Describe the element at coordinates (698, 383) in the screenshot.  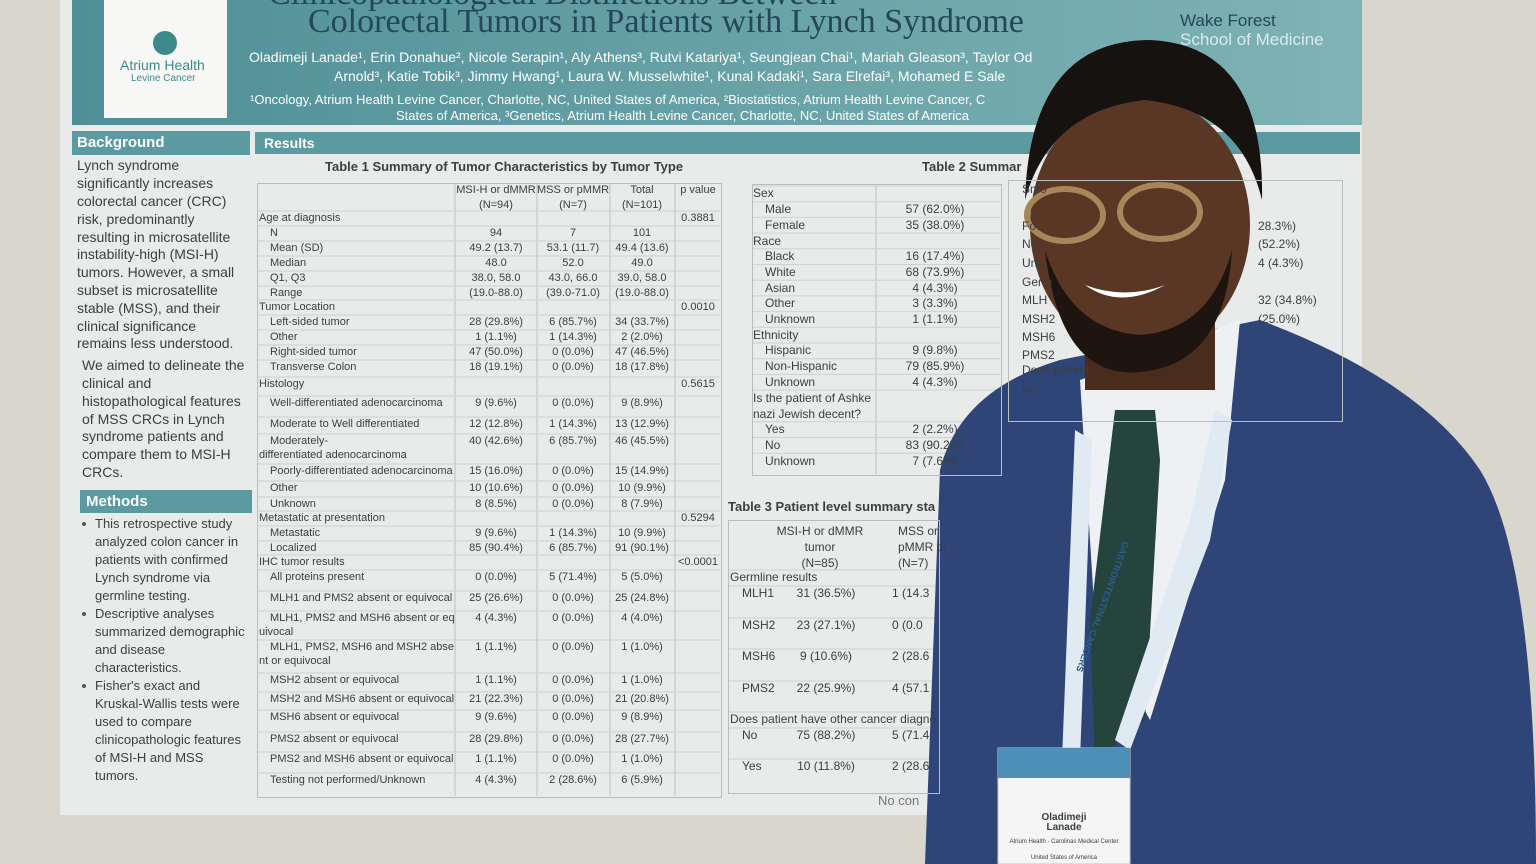
I see `p-value: 0.5615` at that location.